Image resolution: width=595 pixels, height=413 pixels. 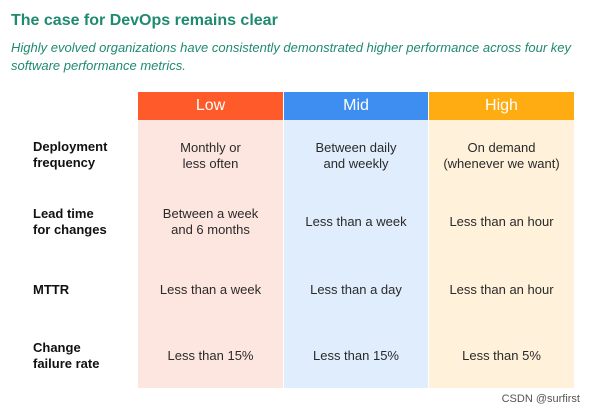 I want to click on cell-low-change-failure-rate: Less than 15%, so click(x=210, y=355).